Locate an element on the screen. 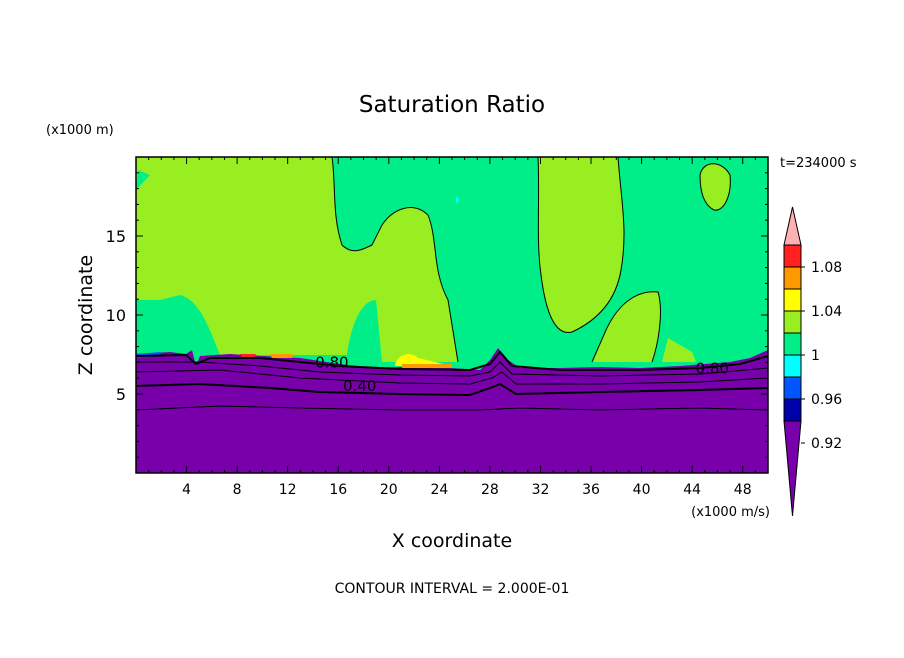 This screenshot has height=658, width=904. dry-region is located at coordinates (452, 410).